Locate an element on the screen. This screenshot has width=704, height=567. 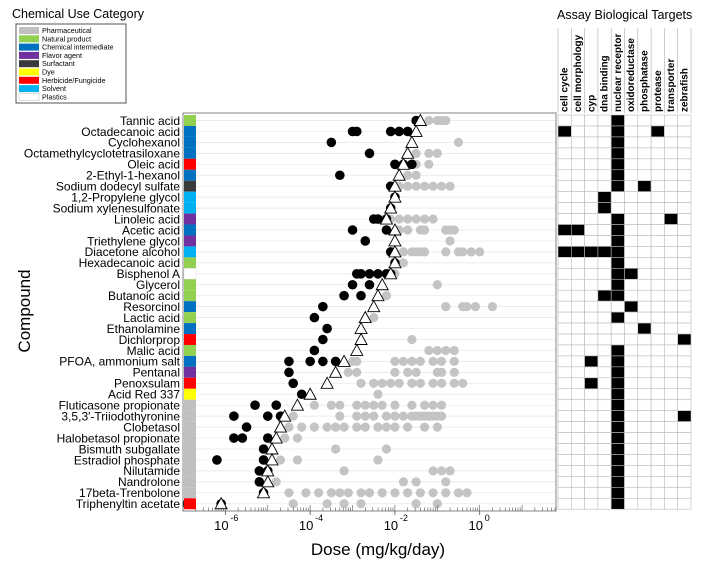
y-tick-label: Lactic acid is located at coordinates (151, 318).